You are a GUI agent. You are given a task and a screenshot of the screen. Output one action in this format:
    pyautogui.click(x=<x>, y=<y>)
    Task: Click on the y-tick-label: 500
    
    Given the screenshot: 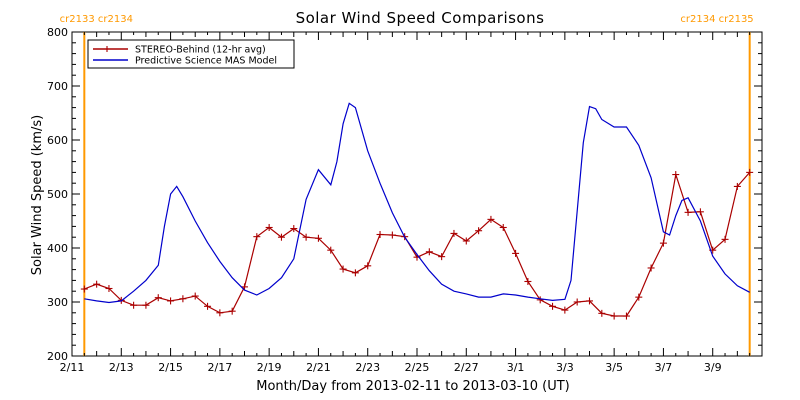 What is the action you would take?
    pyautogui.click(x=57, y=194)
    